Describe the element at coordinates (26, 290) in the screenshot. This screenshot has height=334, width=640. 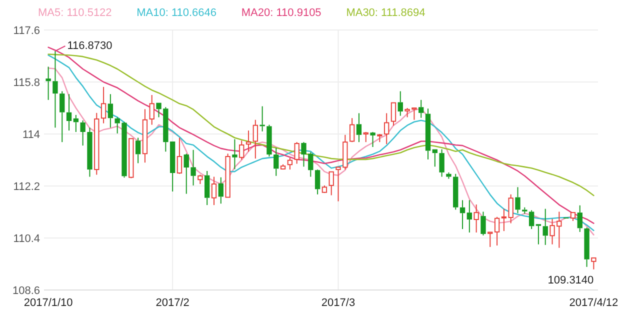
I see `y-tick-label: 108.6` at that location.